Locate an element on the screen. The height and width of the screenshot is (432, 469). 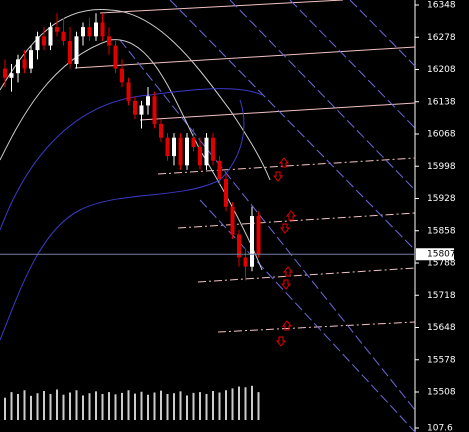
y-tick-label: 16278 is located at coordinates (441, 38).